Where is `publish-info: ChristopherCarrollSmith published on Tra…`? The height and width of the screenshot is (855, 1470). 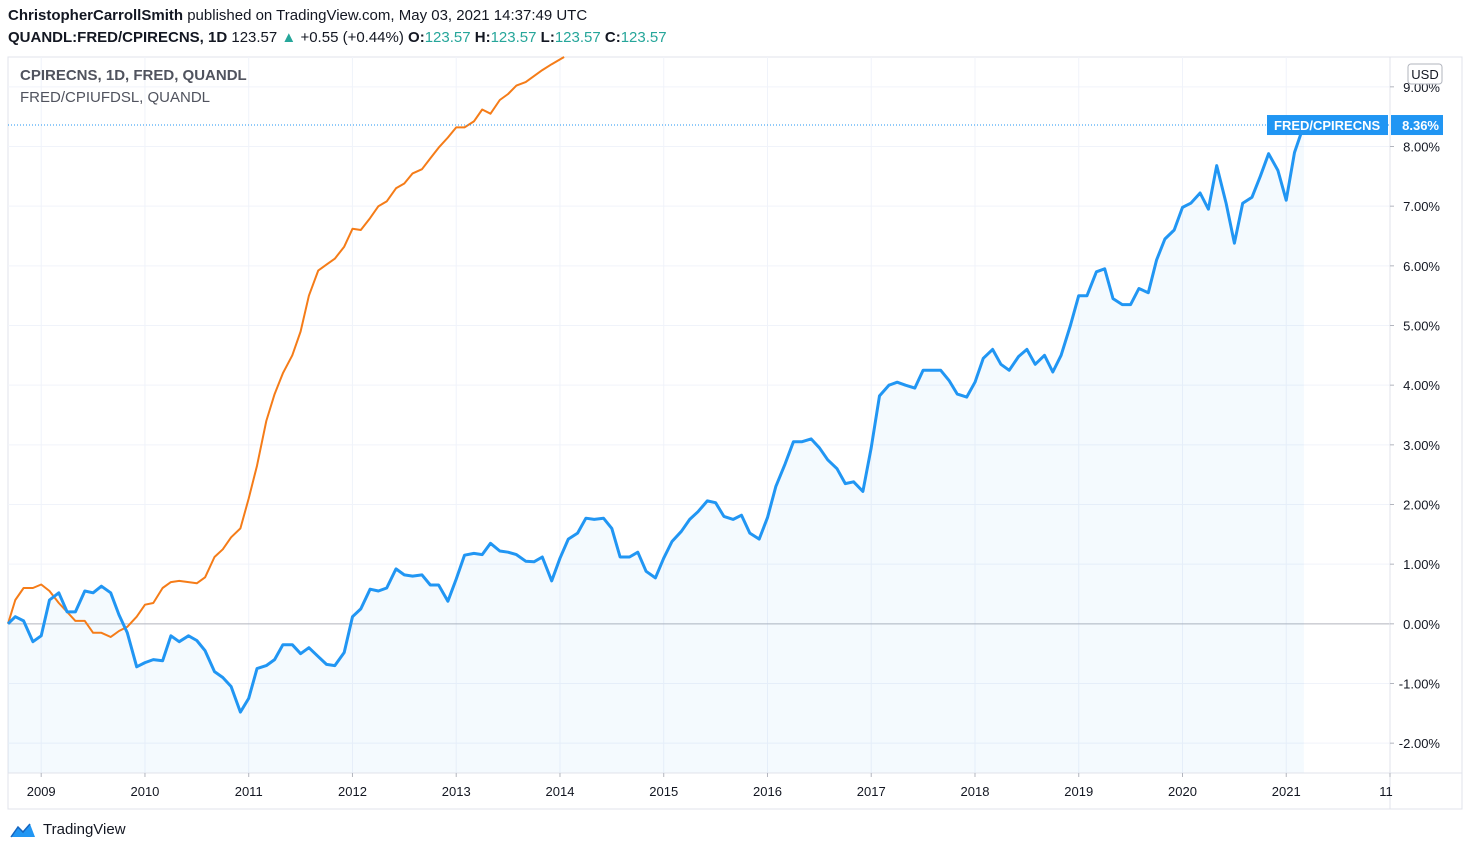
publish-info: ChristopherCarrollSmith published on Tra… is located at coordinates (297, 16).